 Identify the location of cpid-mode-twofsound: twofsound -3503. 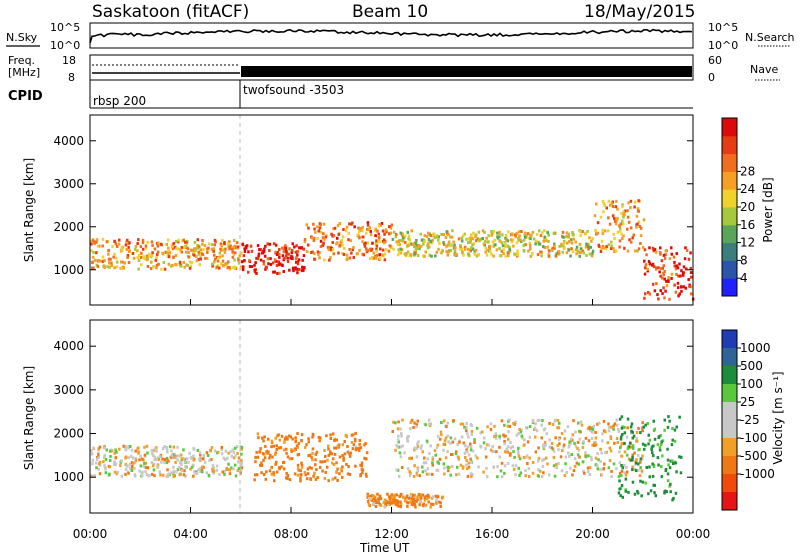
(293, 90).